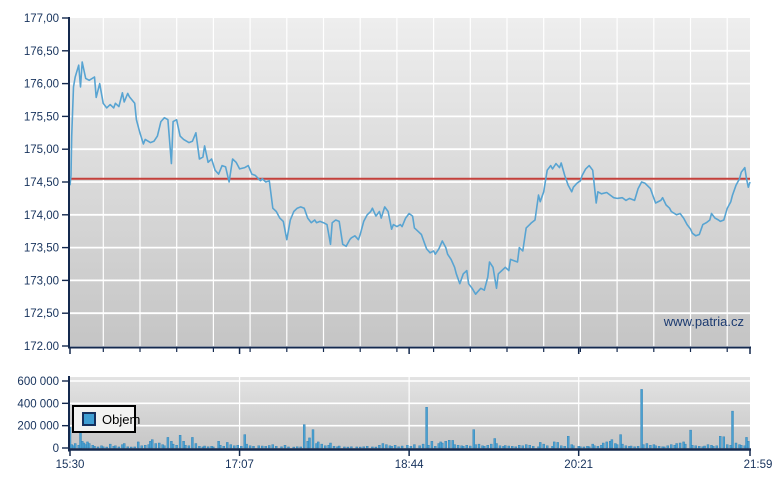 The image size is (780, 490). I want to click on volume-legend-swatch-icon, so click(89, 419).